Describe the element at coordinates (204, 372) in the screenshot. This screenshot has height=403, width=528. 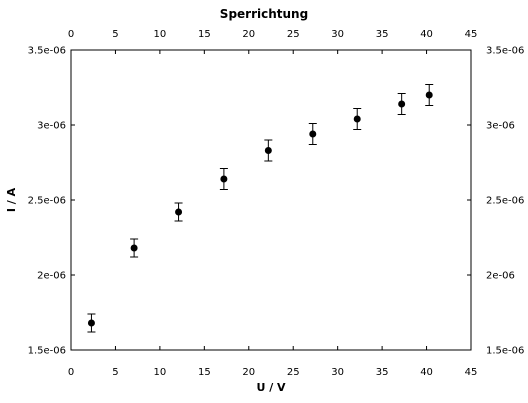
I see `x-tick-label-bottom: 15` at that location.